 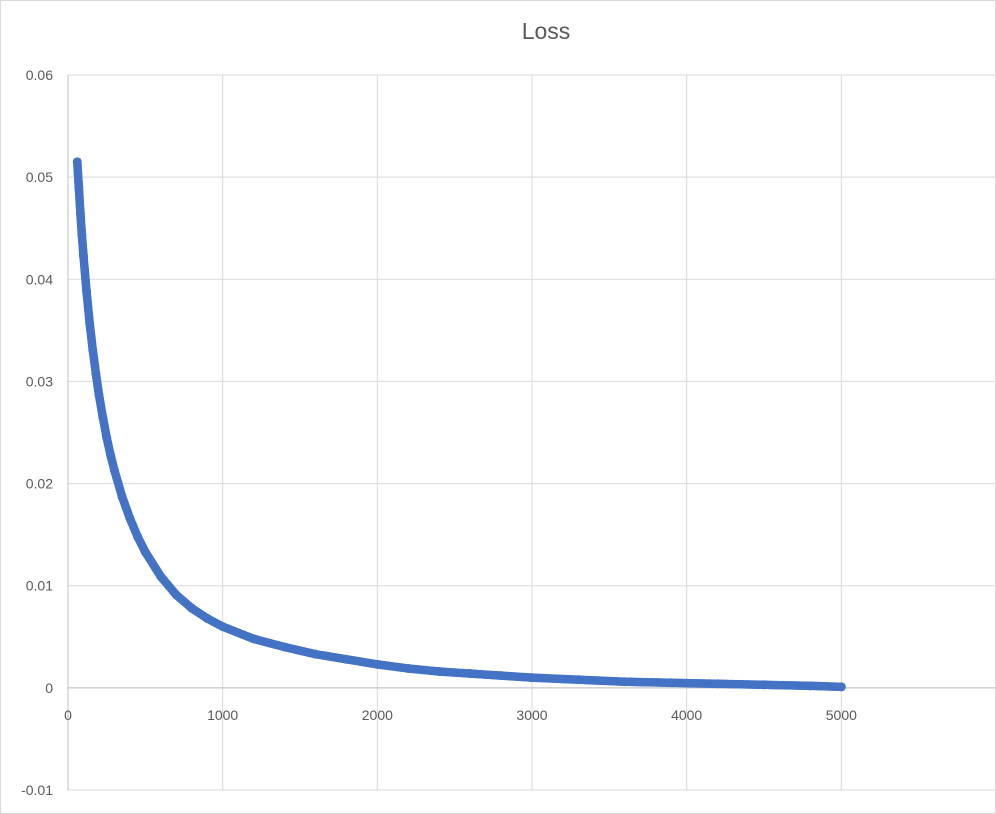 I want to click on x-tick-label: 5000, so click(x=841, y=715).